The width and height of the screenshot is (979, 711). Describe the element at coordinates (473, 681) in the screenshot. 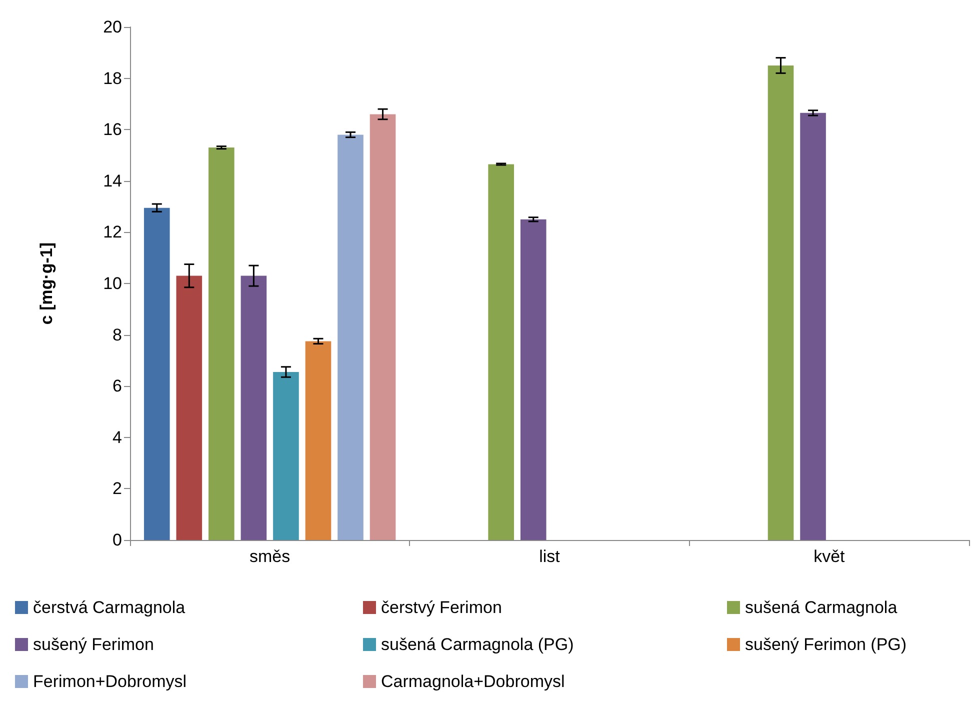

I see `legend-label: Carmagnola+Dobromysl` at that location.